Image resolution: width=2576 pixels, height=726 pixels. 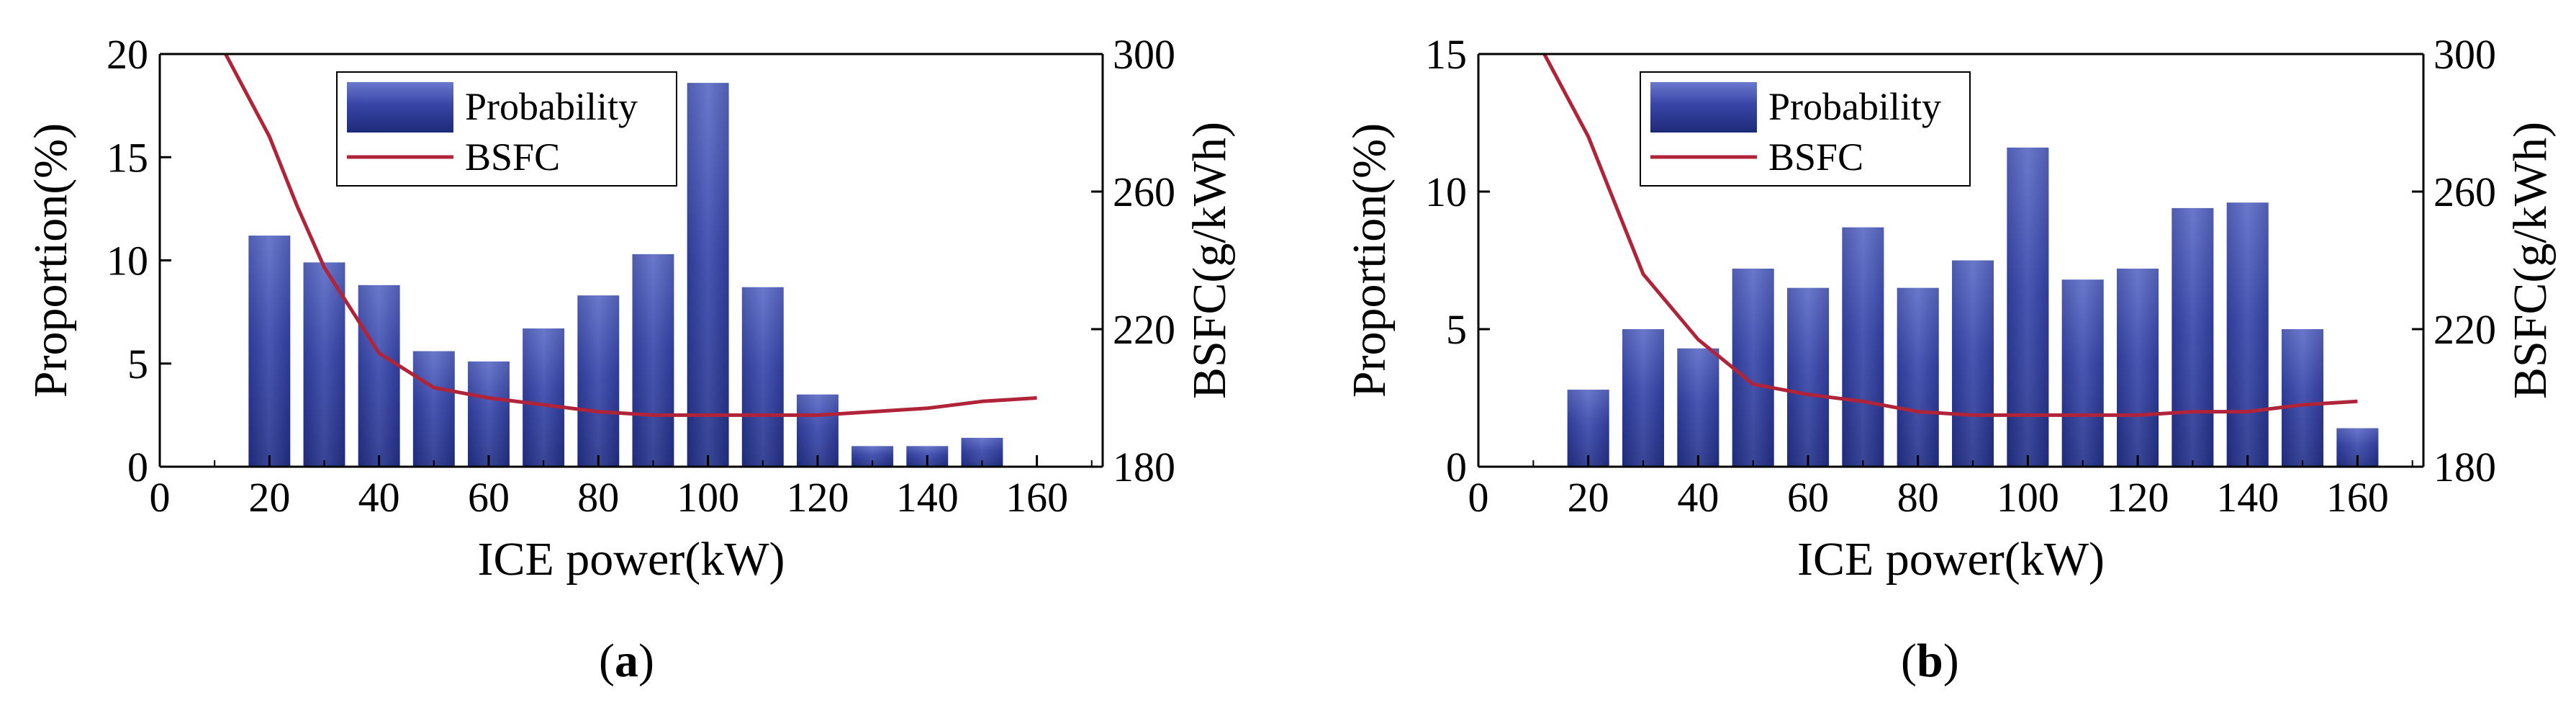 I want to click on chart-a-y2tick-300: 300, so click(x=1144, y=54).